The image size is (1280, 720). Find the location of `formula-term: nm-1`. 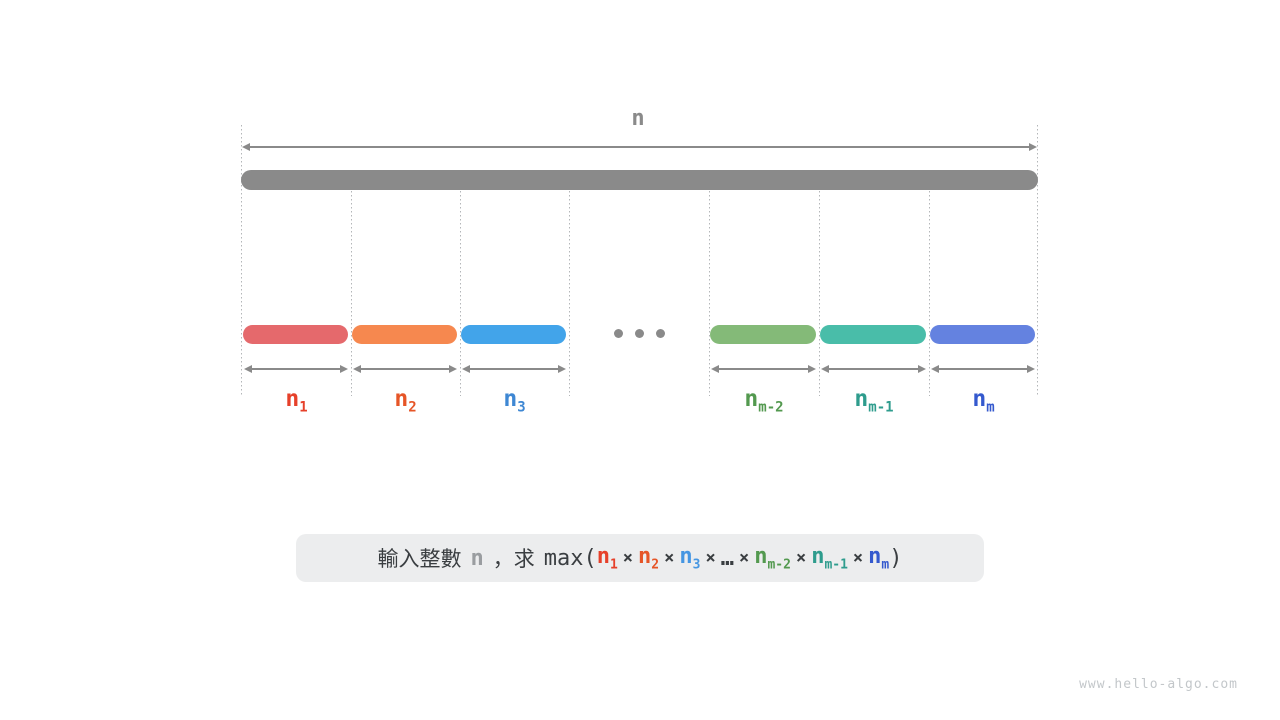

formula-term: nm-1 is located at coordinates (829, 558).